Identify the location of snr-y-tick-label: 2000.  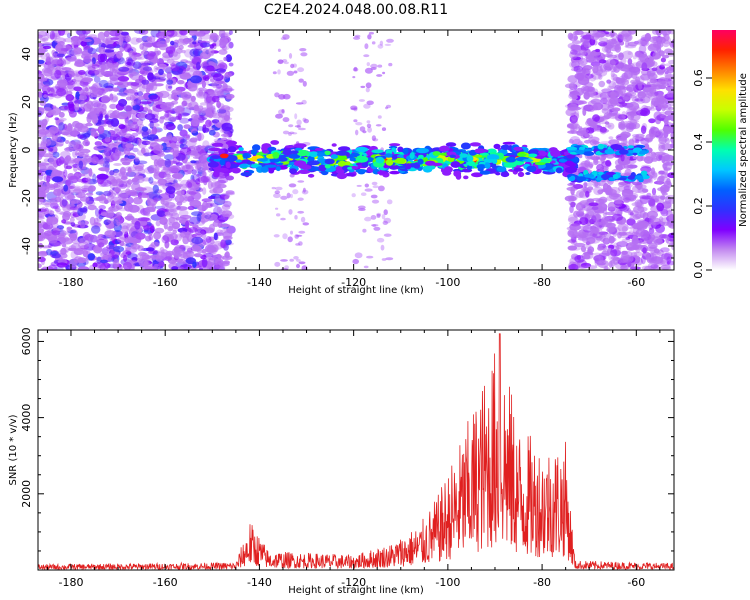
(26, 494).